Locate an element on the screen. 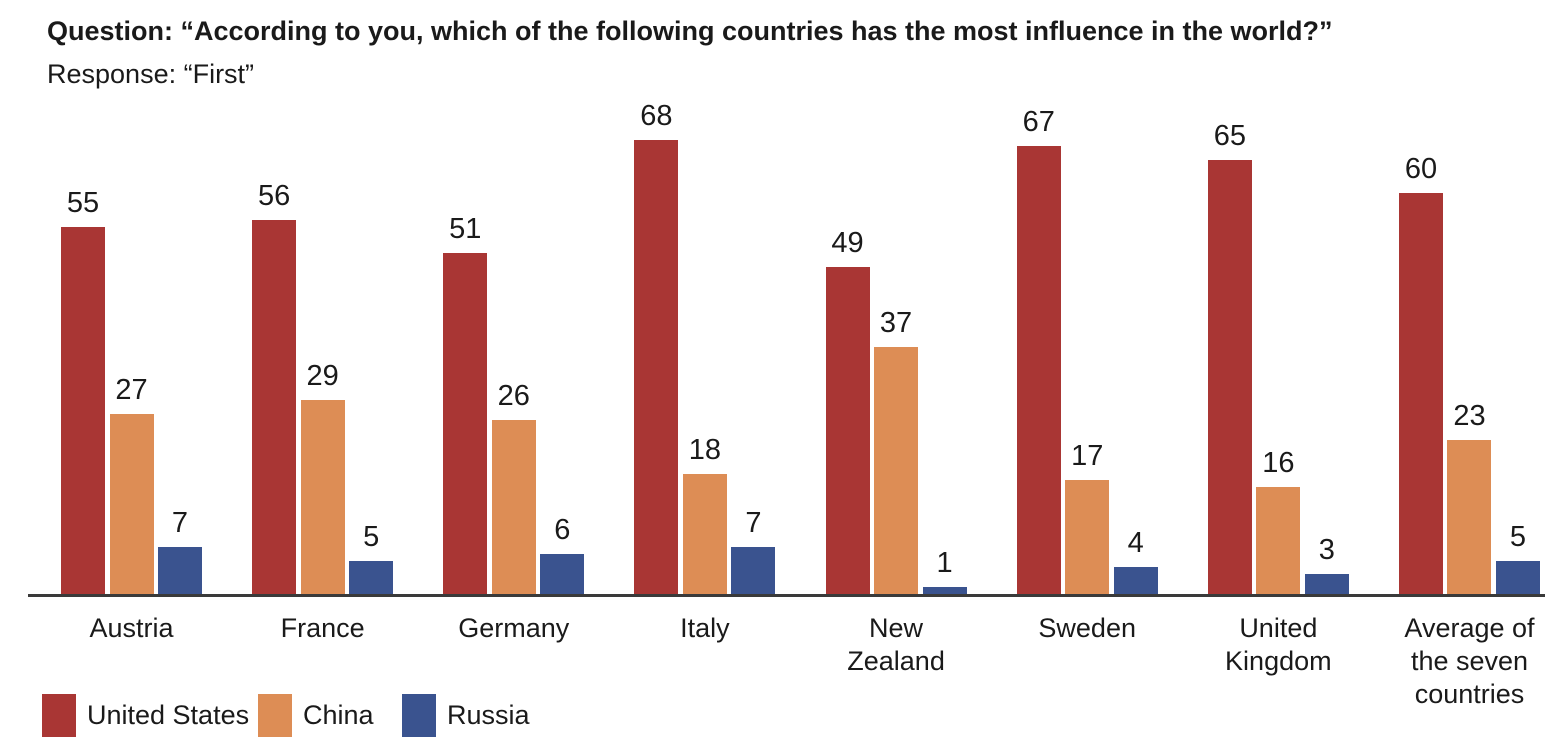 This screenshot has height=756, width=1564. value-label: 60 is located at coordinates (1421, 169).